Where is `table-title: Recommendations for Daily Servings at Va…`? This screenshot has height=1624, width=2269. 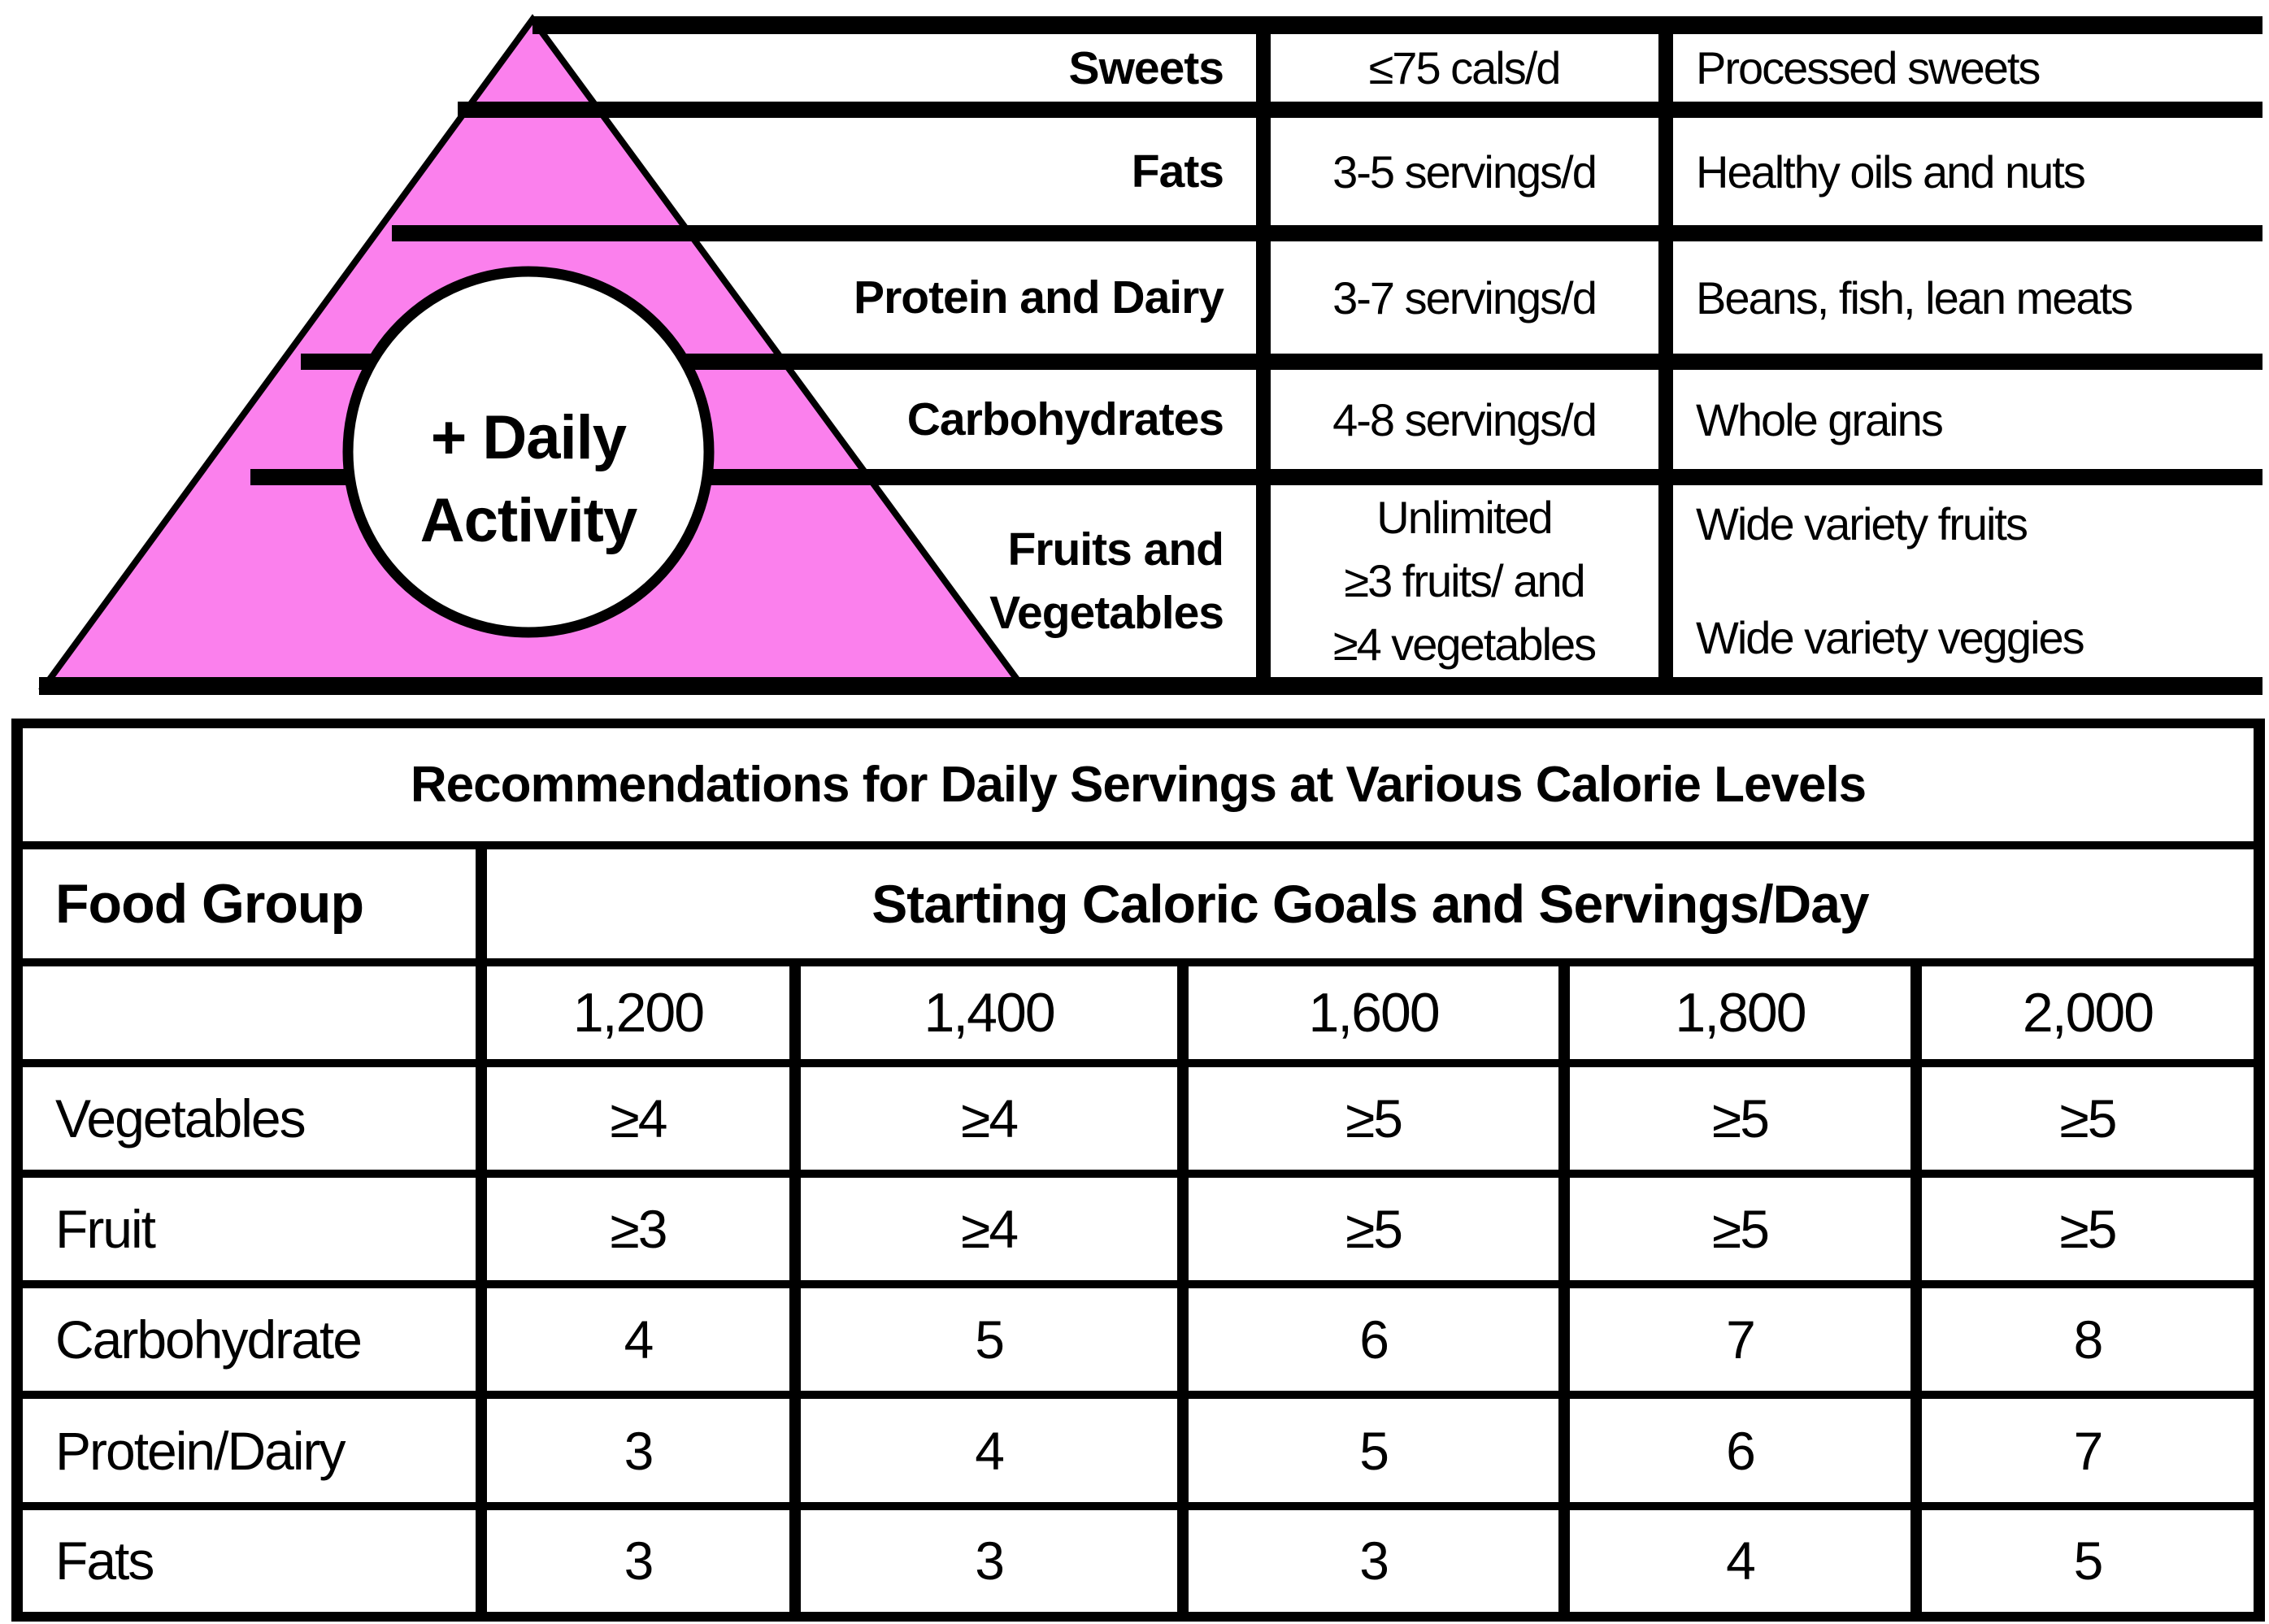
table-title: Recommendations for Daily Servings at Va… is located at coordinates (1138, 784).